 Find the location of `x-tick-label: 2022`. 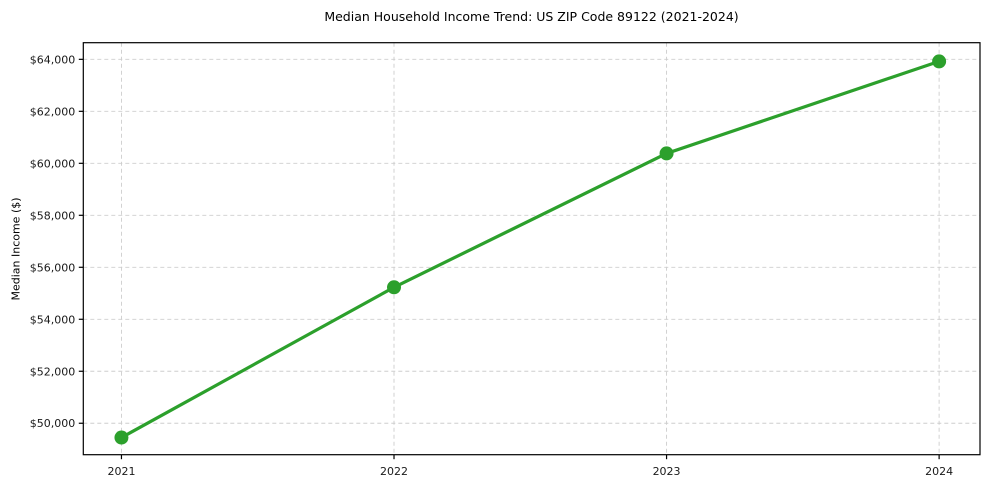

x-tick-label: 2022 is located at coordinates (394, 471).